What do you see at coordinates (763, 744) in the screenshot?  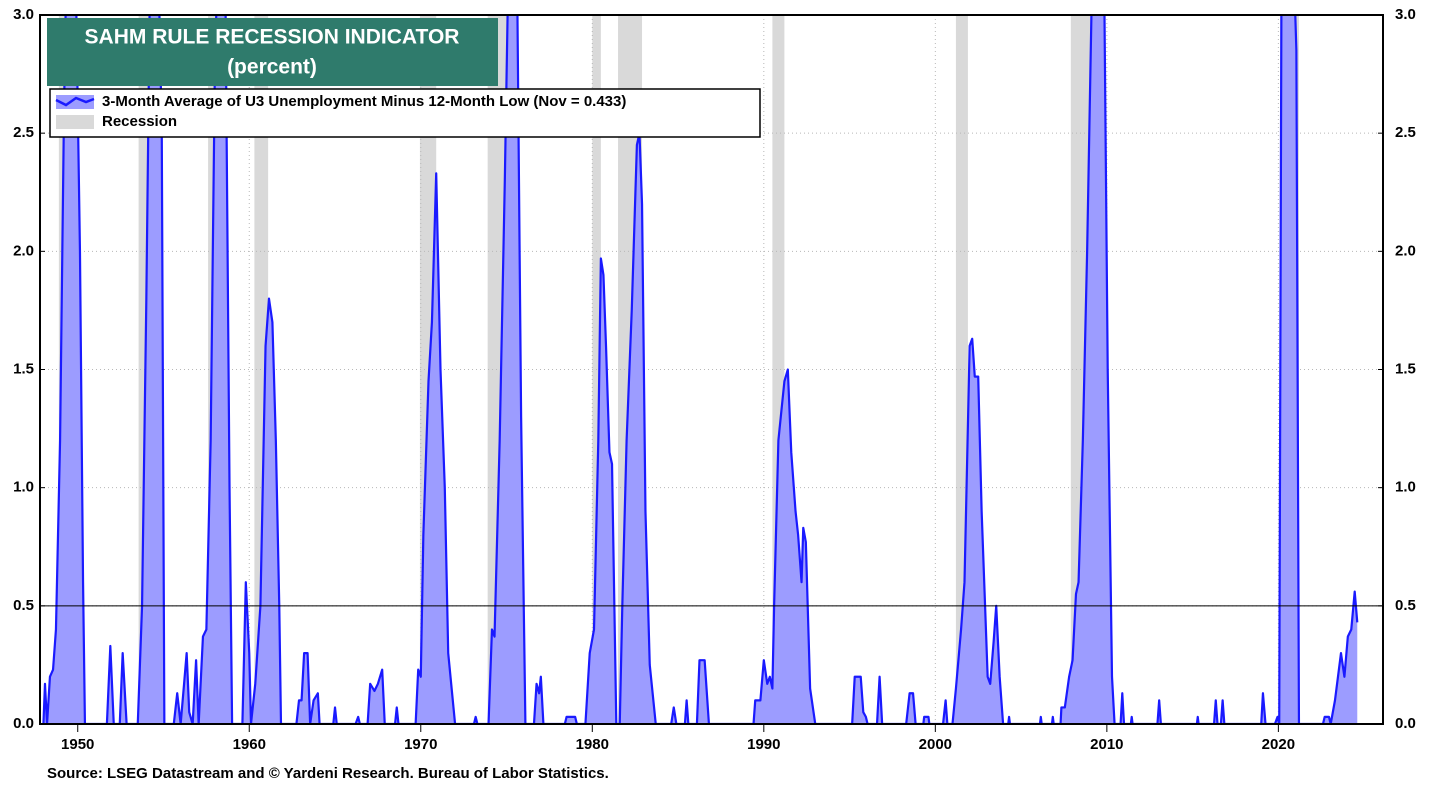 I see `x-tick-label: 1990` at bounding box center [763, 744].